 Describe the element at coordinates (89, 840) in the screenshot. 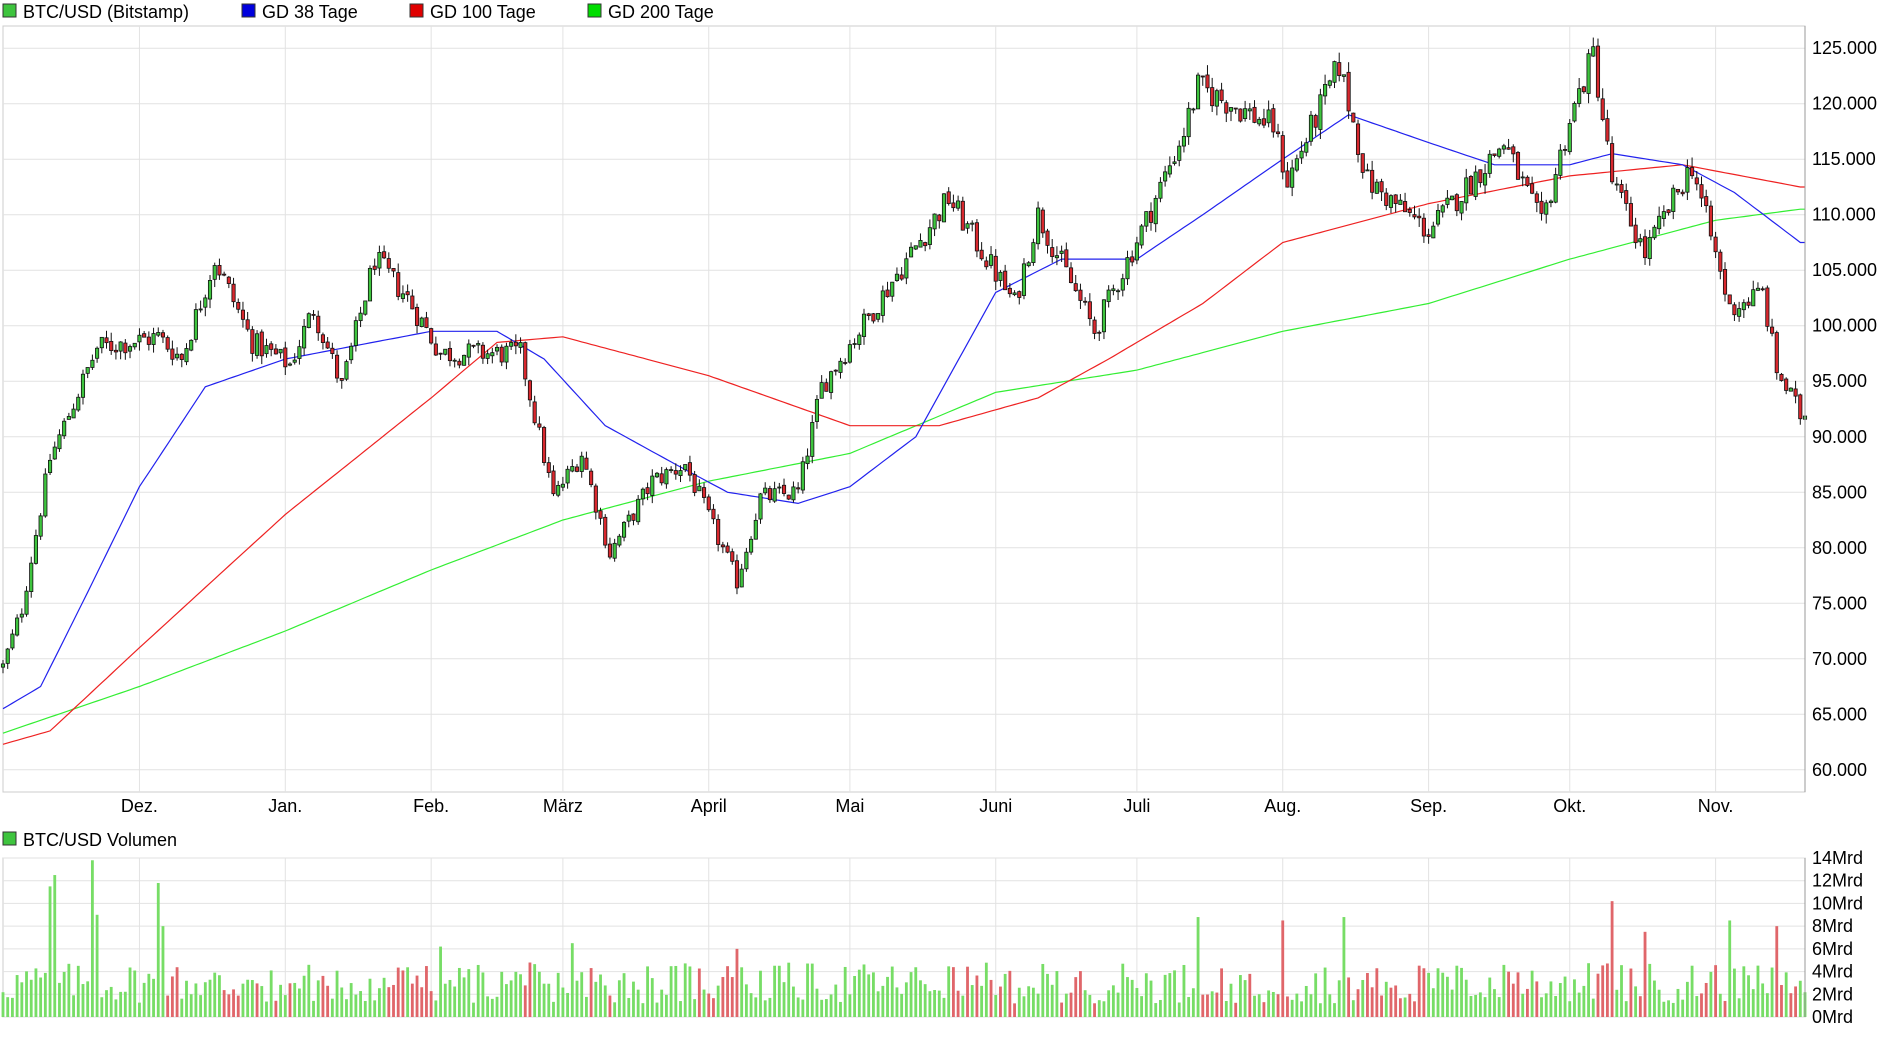

I see `volume-legend: BTC/USD Volumen` at that location.